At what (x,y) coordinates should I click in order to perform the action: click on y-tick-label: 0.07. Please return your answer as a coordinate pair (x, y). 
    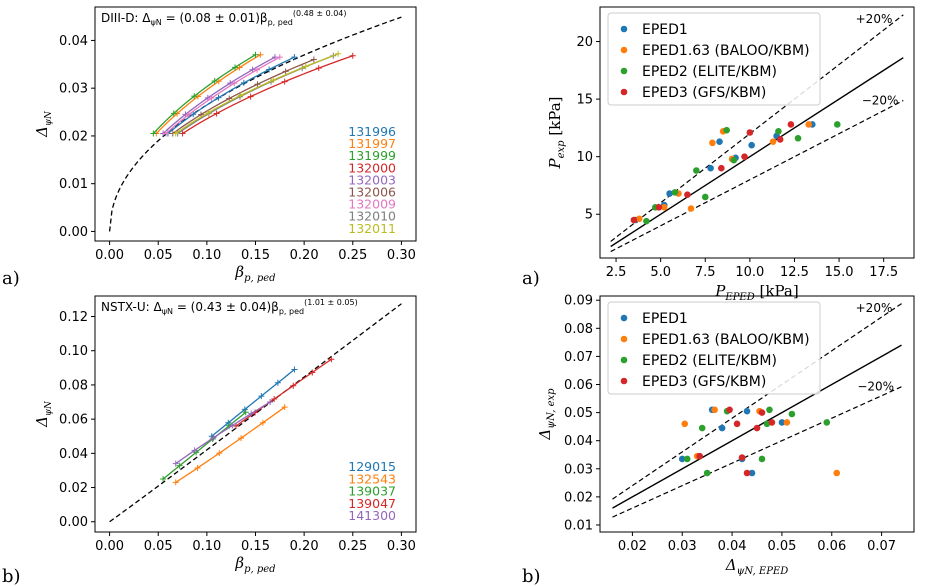
    Looking at the image, I should click on (578, 357).